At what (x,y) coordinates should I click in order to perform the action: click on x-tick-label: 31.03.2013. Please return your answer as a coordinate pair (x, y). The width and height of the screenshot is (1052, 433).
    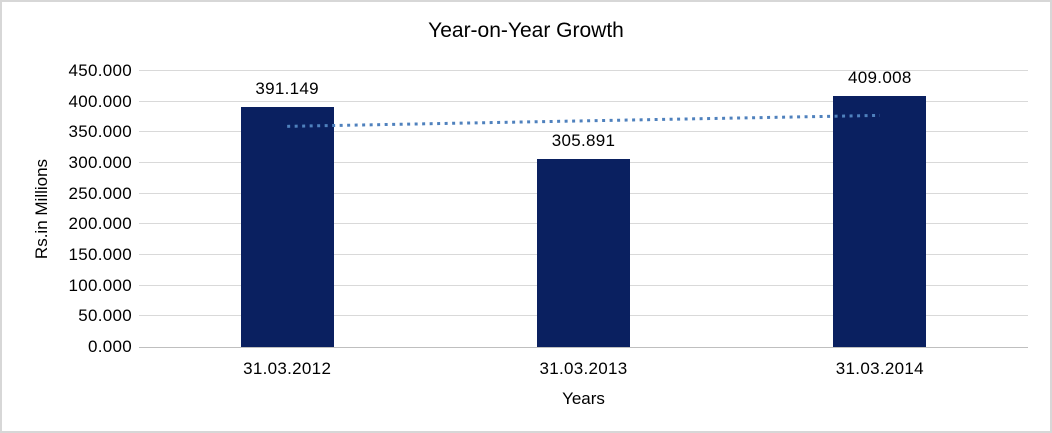
    Looking at the image, I should click on (583, 368).